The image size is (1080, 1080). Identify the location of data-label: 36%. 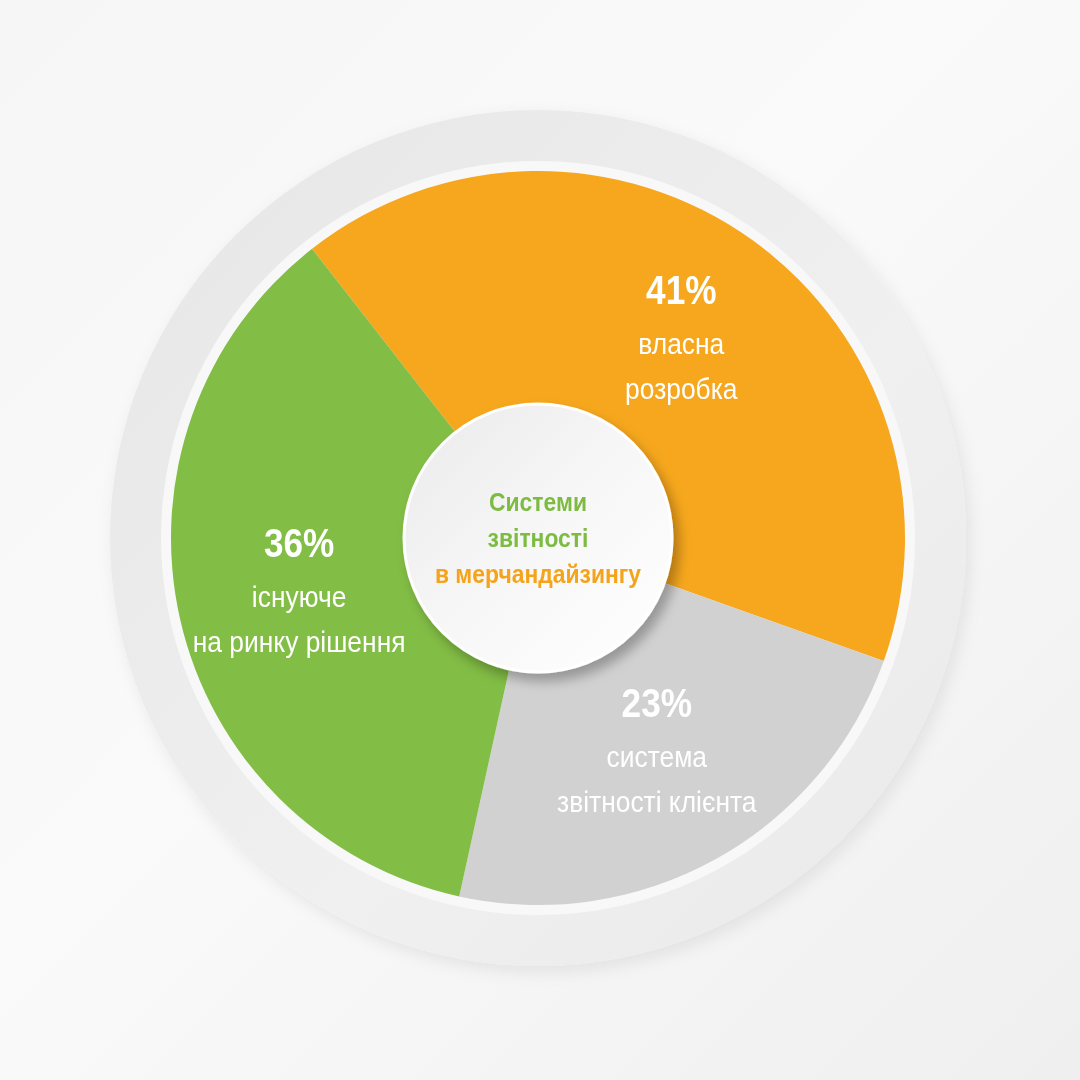
(299, 543).